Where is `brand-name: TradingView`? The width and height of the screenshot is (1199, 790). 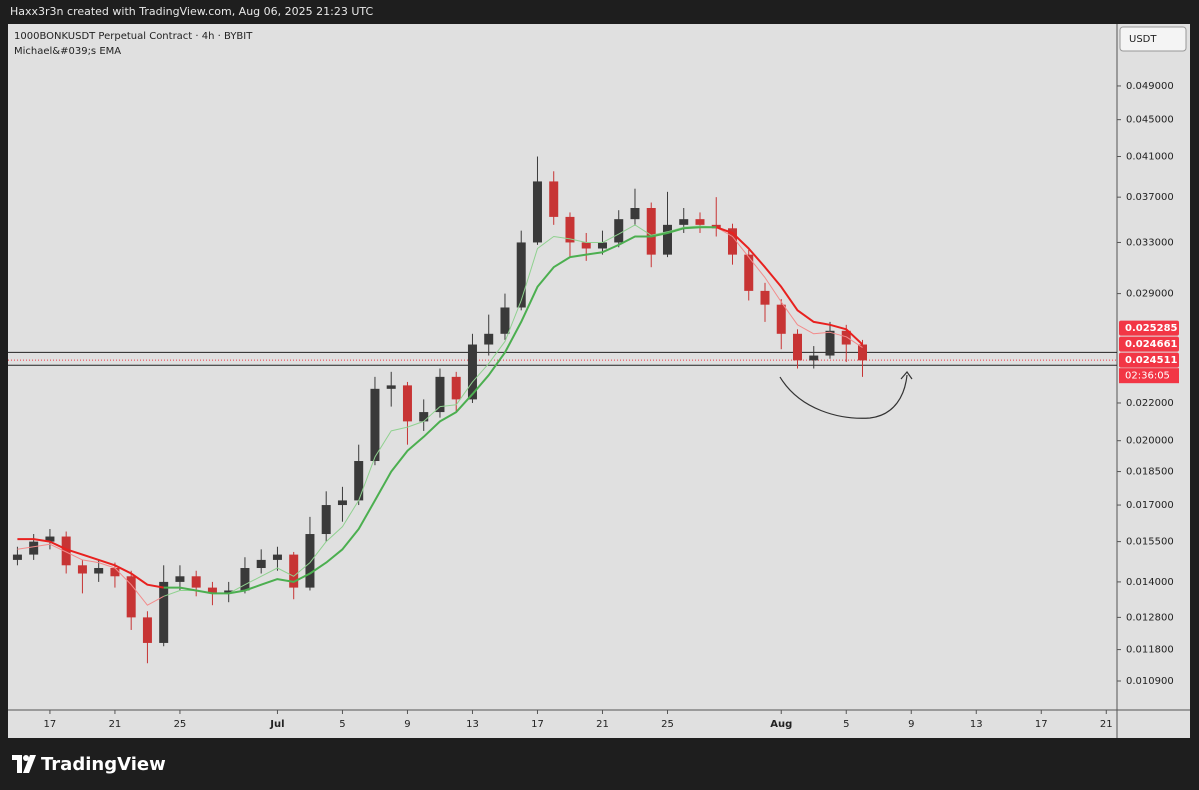 brand-name: TradingView is located at coordinates (103, 764).